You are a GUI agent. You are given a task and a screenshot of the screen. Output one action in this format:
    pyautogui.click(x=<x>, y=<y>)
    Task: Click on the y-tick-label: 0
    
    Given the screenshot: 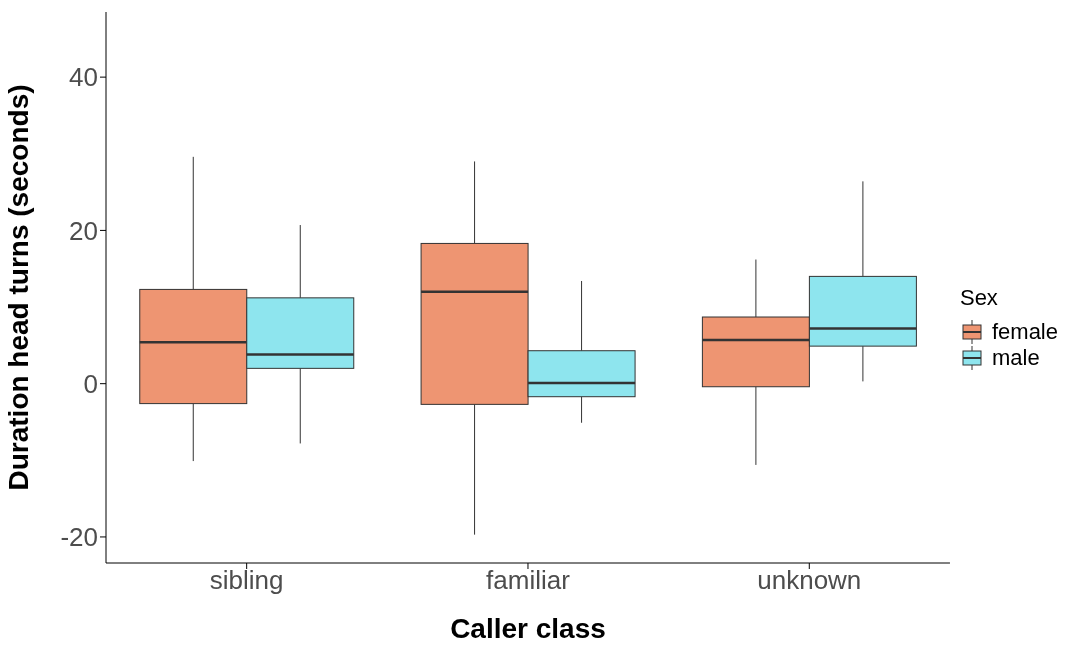 What is the action you would take?
    pyautogui.click(x=90, y=383)
    